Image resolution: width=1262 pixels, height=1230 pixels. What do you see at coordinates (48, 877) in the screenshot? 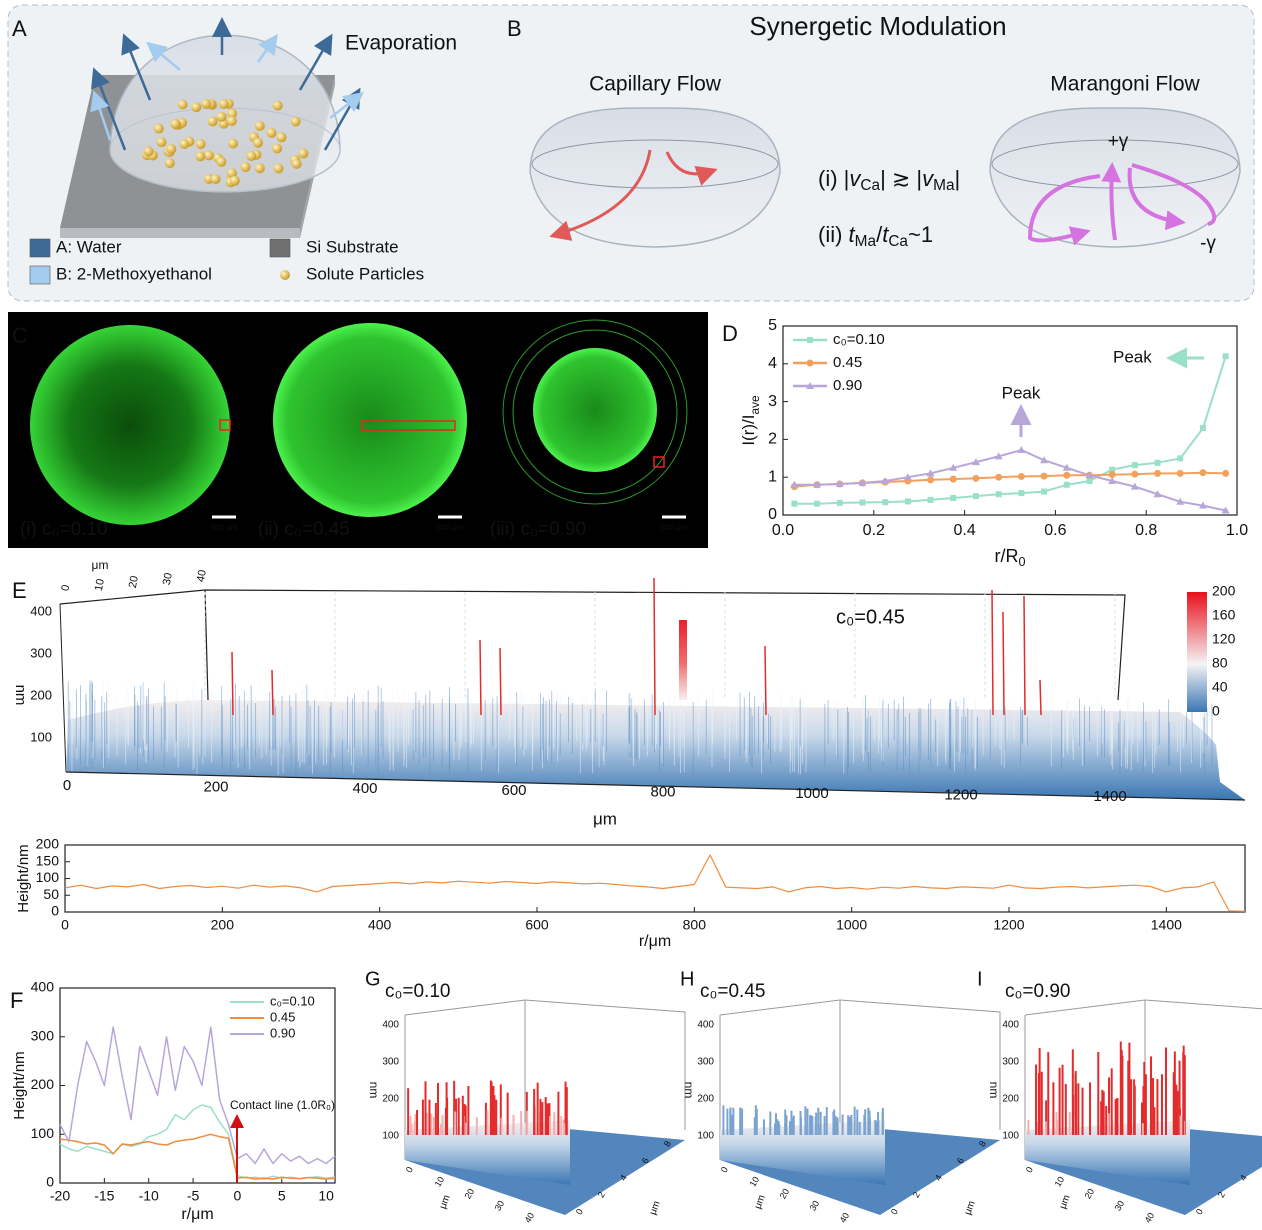
I see `y-tick-label: 100` at bounding box center [48, 877].